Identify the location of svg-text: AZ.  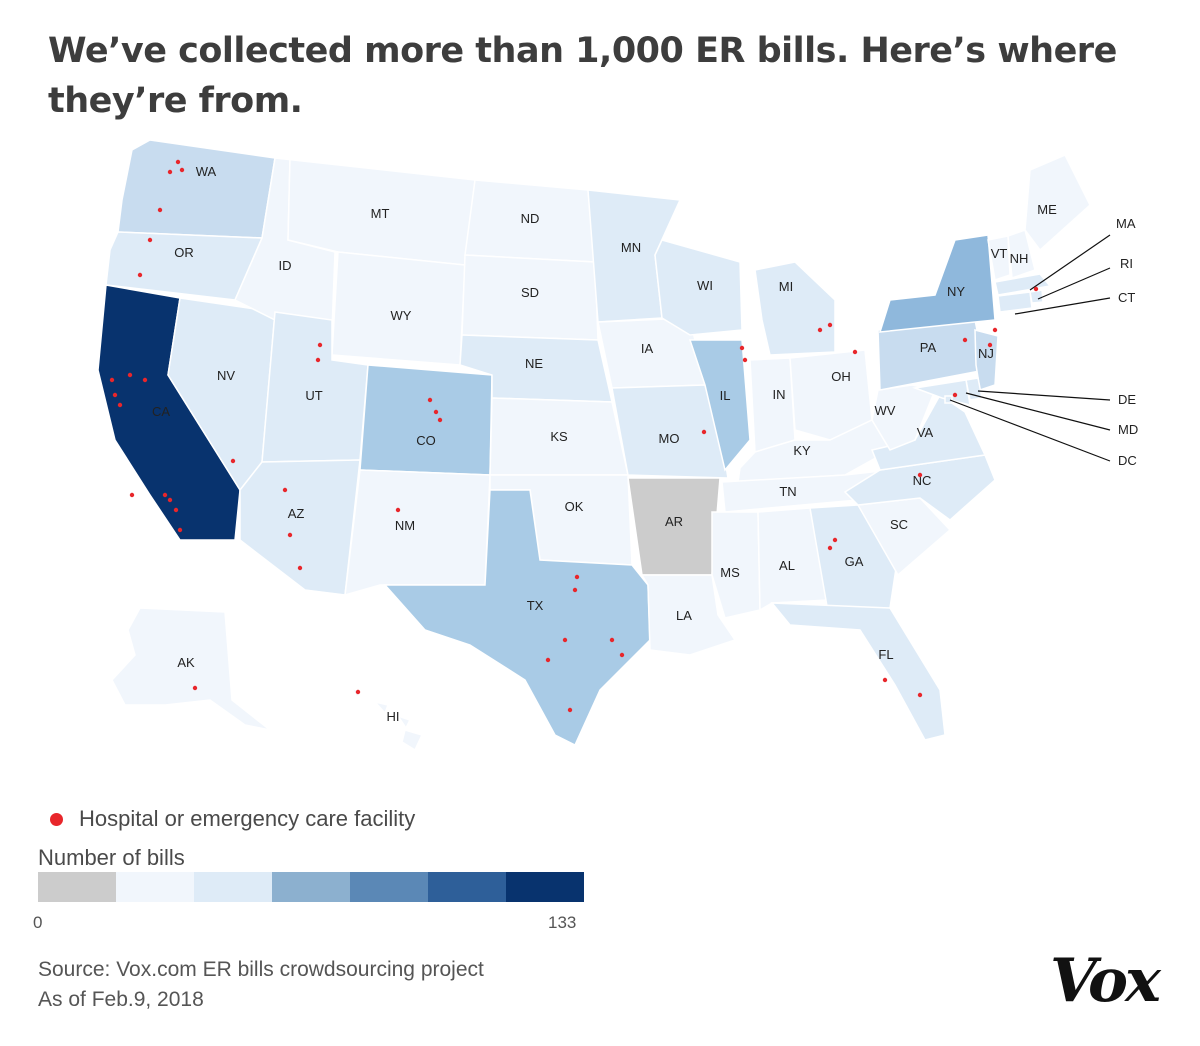
(296, 513).